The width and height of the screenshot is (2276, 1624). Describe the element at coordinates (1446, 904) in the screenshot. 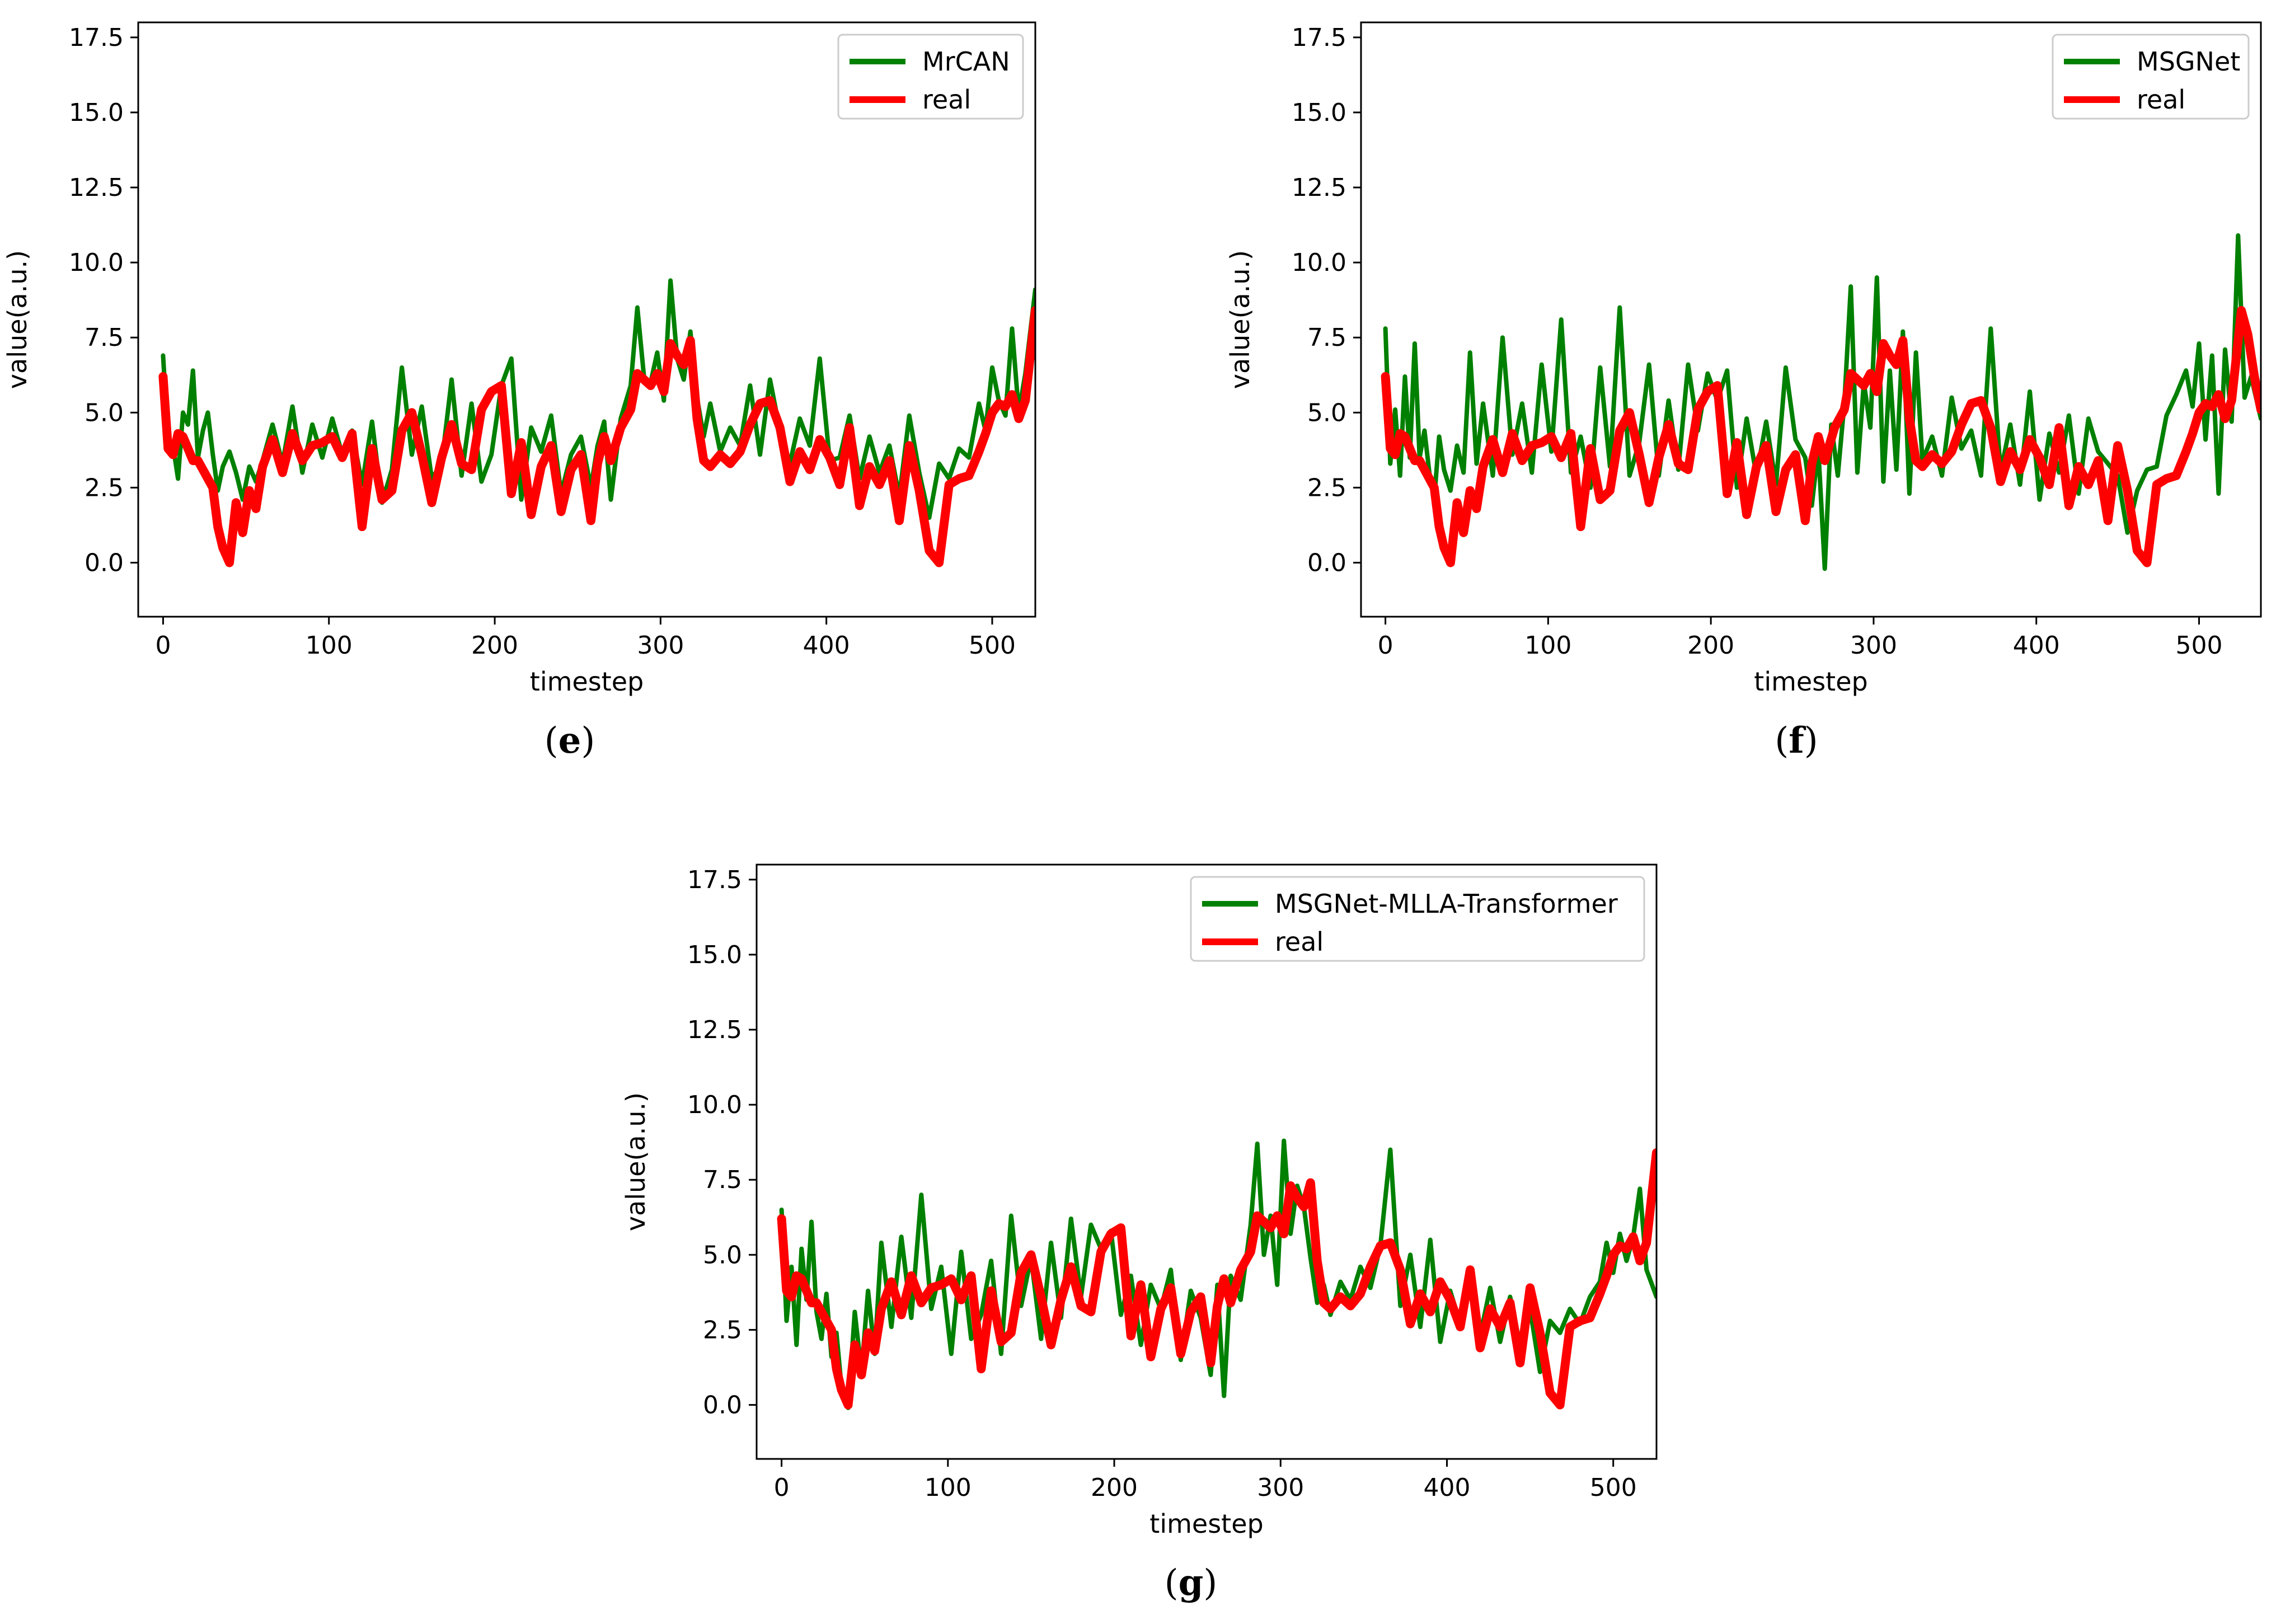

I see `legend-label-prediction: MSGNet-MLLA-Transformer` at that location.